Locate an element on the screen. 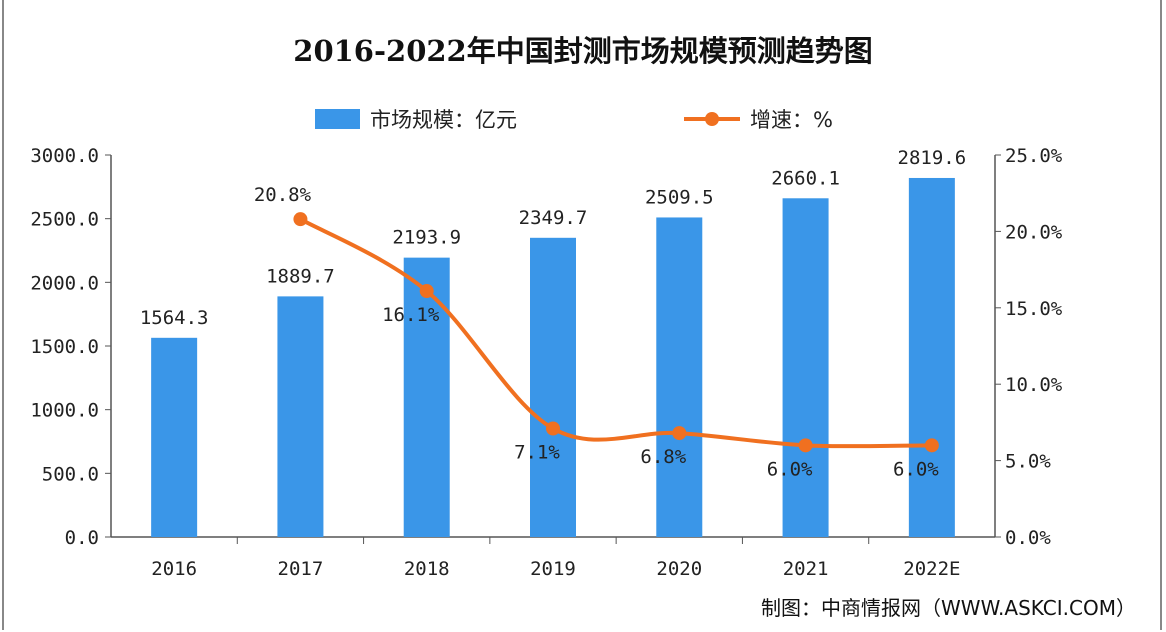 The image size is (1166, 632). bar-2016 is located at coordinates (174, 437).